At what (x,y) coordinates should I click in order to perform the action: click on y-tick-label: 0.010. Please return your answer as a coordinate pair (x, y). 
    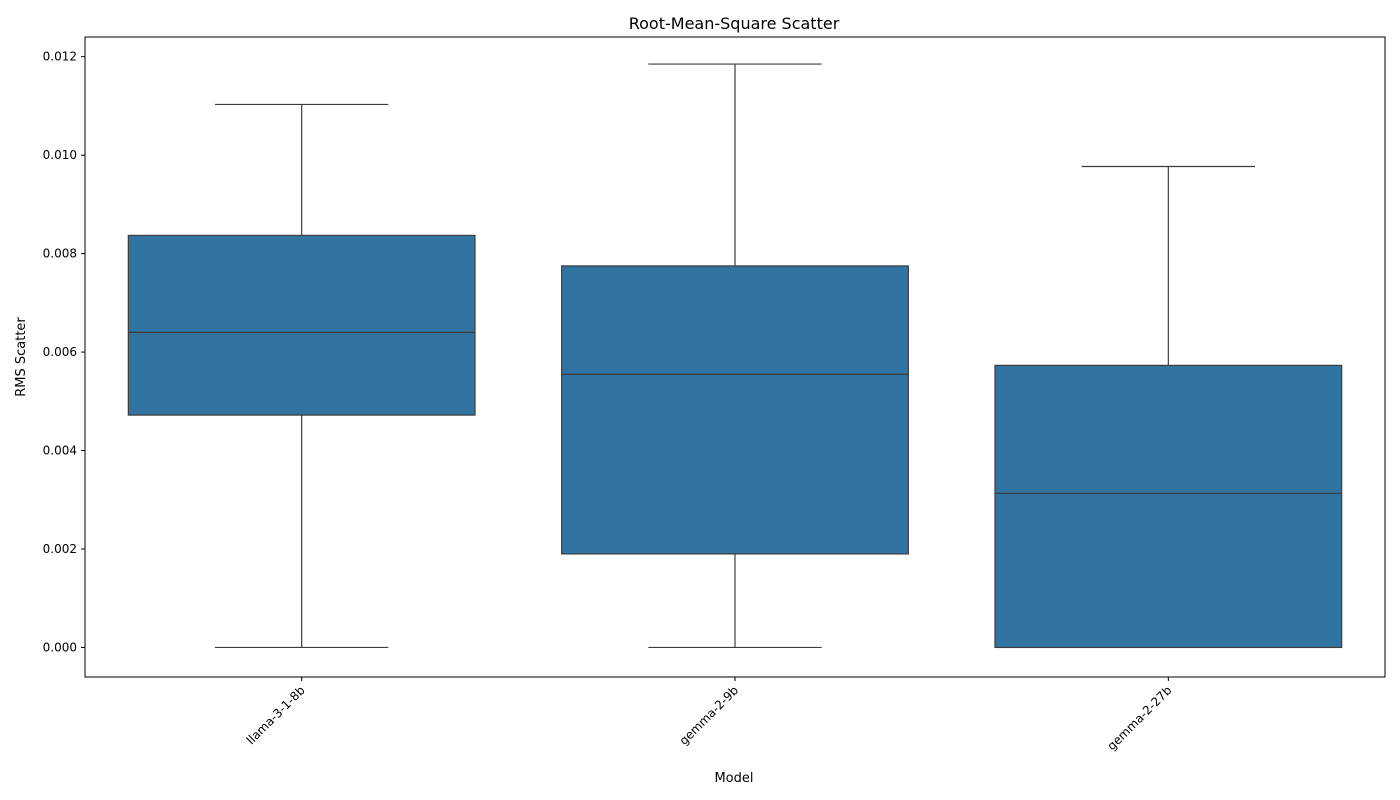
    Looking at the image, I should click on (60, 155).